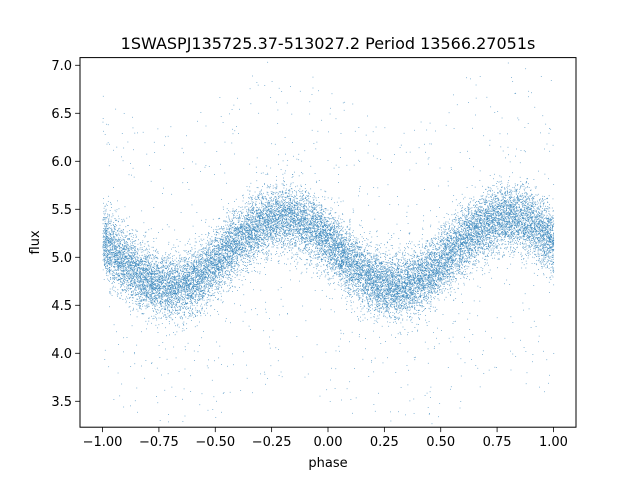 This screenshot has height=480, width=640. What do you see at coordinates (61, 114) in the screenshot?
I see `y-tick-label: 6.5` at bounding box center [61, 114].